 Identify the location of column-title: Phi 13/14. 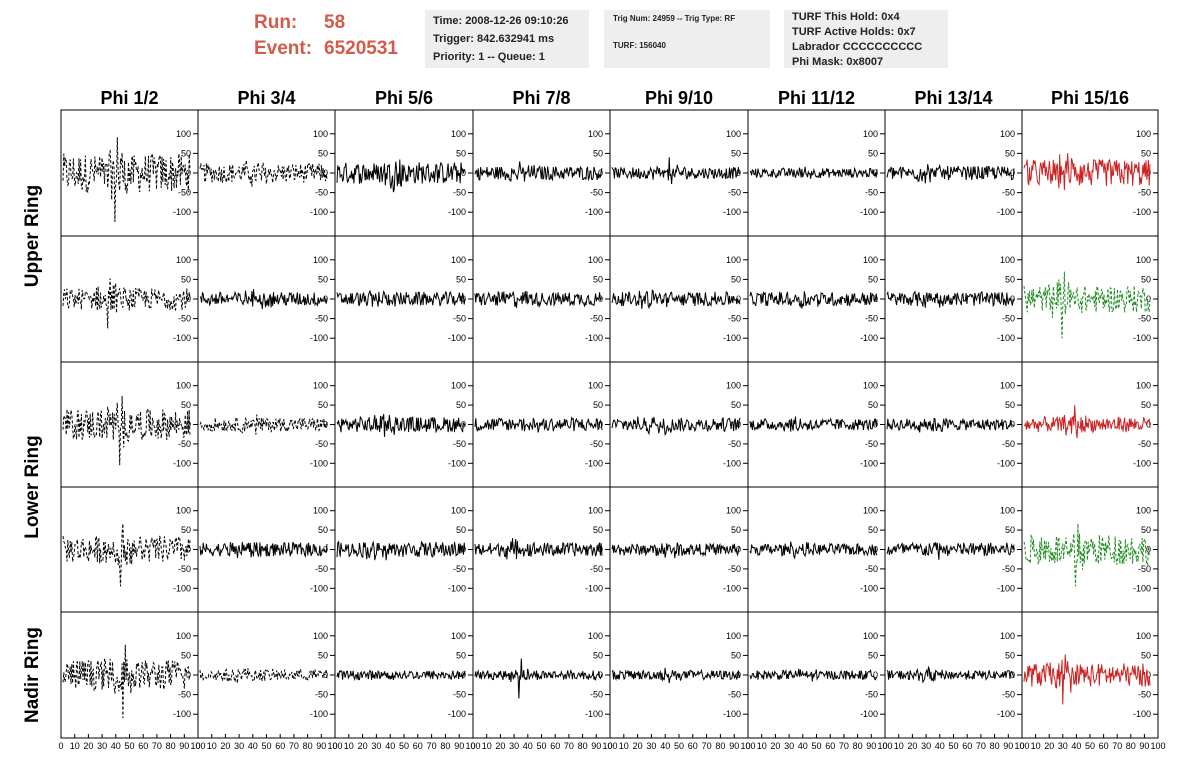
(953, 98).